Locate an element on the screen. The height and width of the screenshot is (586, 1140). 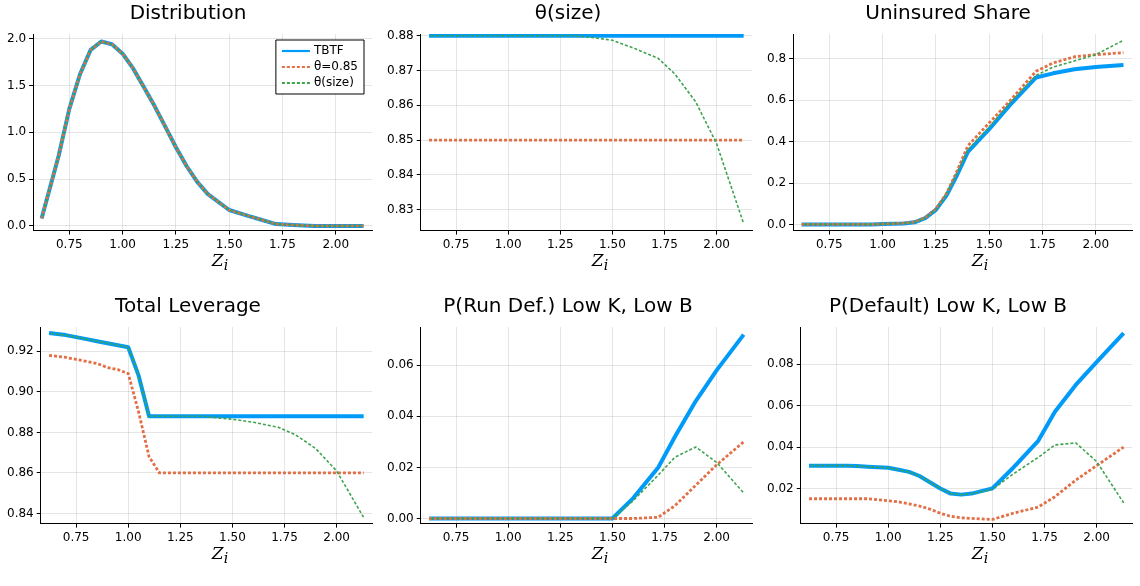
y-tick-label: 0.08 is located at coordinates (780, 363).